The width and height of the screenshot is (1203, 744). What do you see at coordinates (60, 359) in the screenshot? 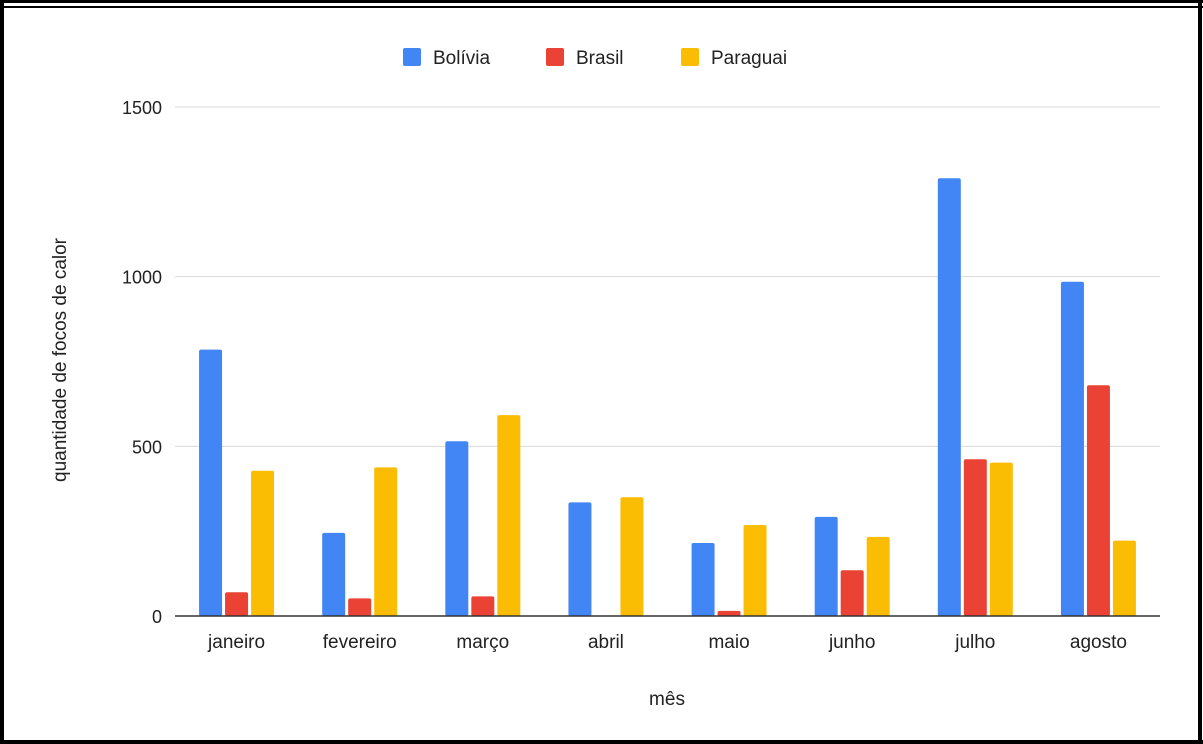
I see `y-axis-label: quantidade de focos de calor` at bounding box center [60, 359].